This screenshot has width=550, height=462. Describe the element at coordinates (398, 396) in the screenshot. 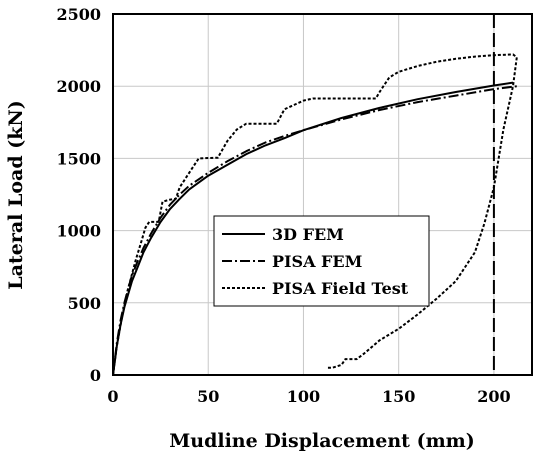

I see `x-tick-label: 150` at that location.